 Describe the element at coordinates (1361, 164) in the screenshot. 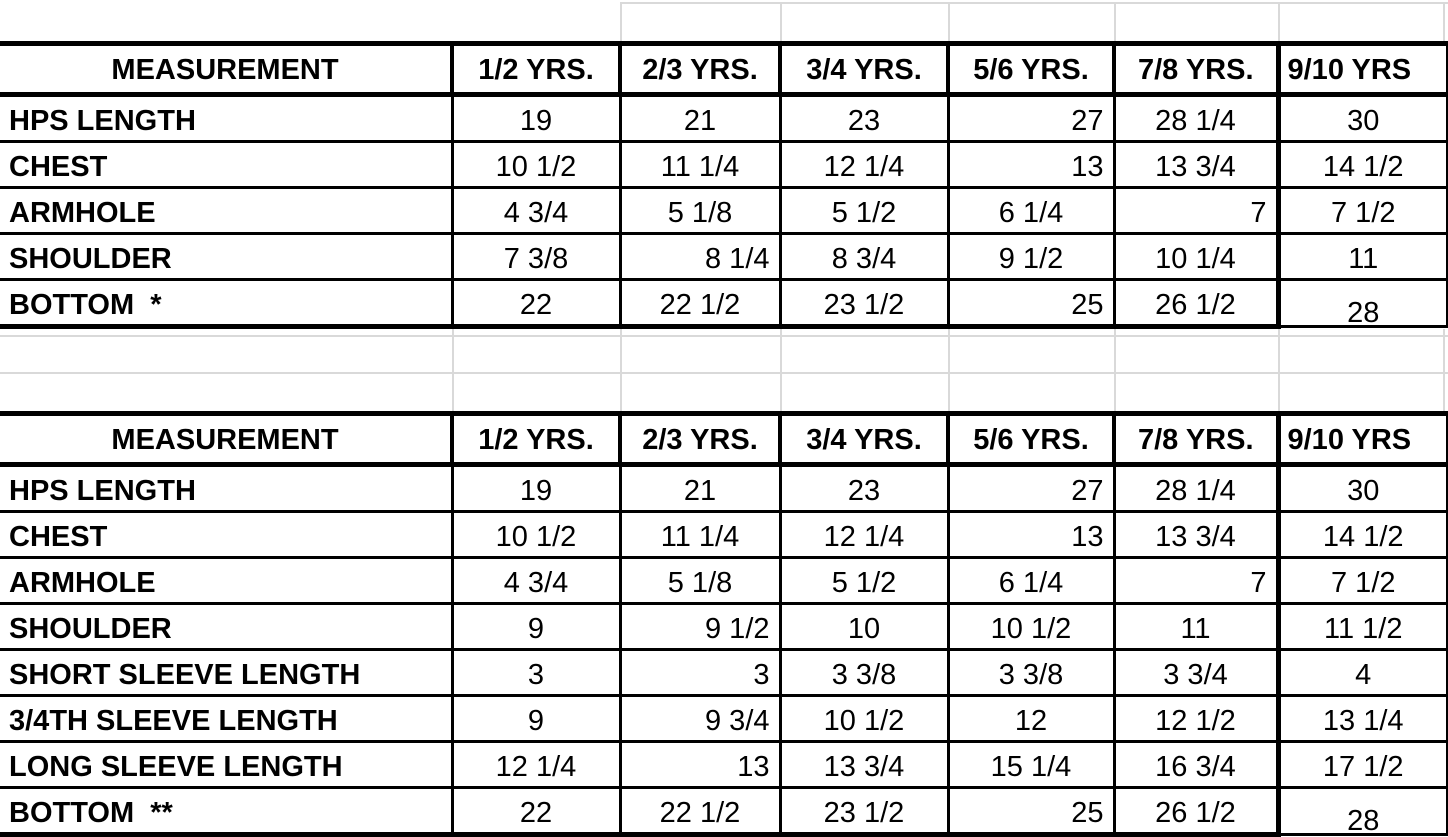

I see `value-cell: 14 1/2` at that location.